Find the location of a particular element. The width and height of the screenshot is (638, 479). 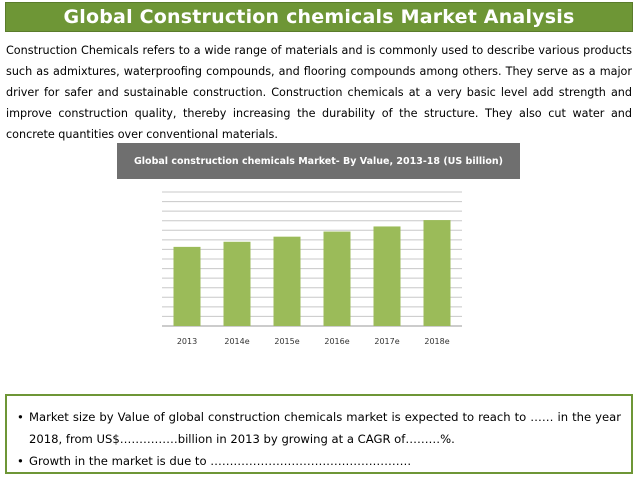

x-tick-label: 2016e is located at coordinates (336, 341).